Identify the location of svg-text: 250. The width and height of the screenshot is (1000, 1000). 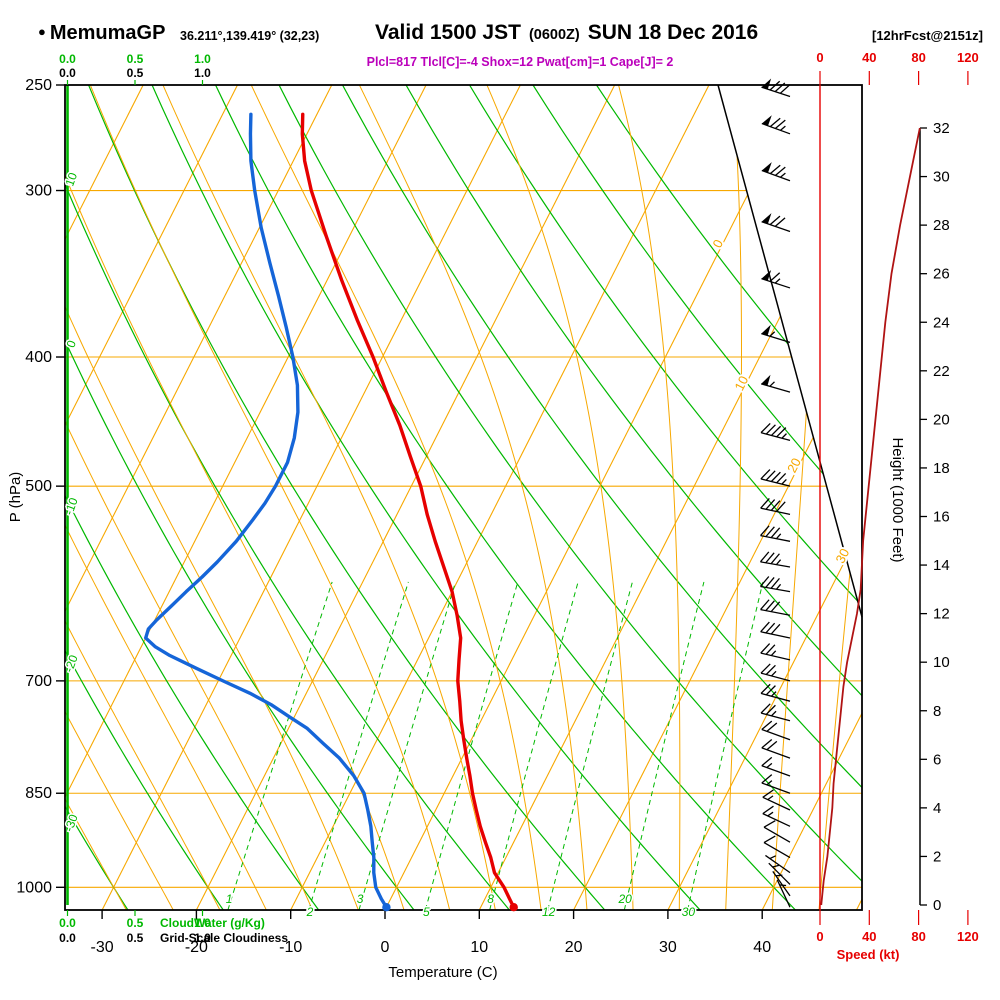
(38, 85).